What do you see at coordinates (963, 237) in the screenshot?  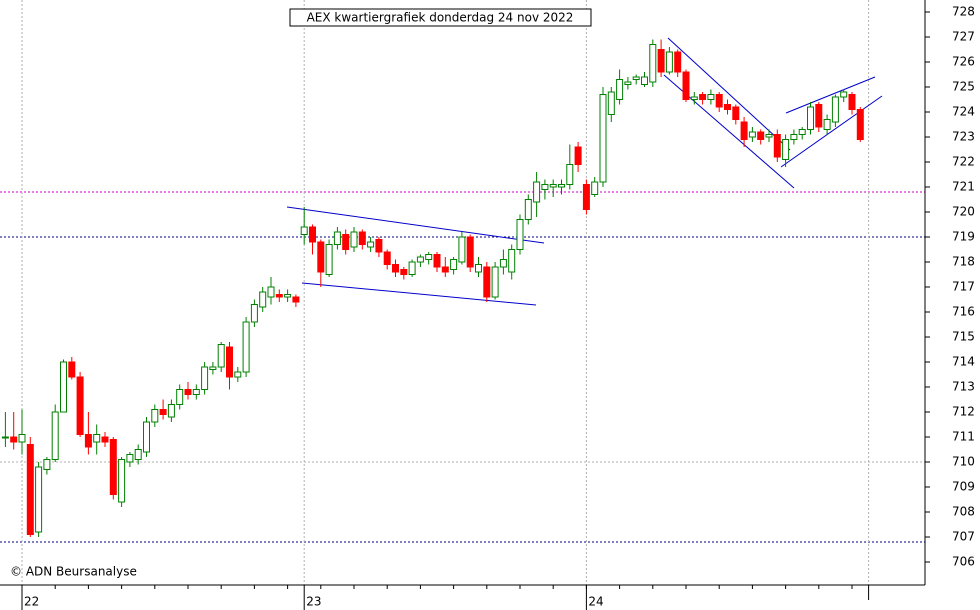 I see `y-tick-label: 719` at bounding box center [963, 237].